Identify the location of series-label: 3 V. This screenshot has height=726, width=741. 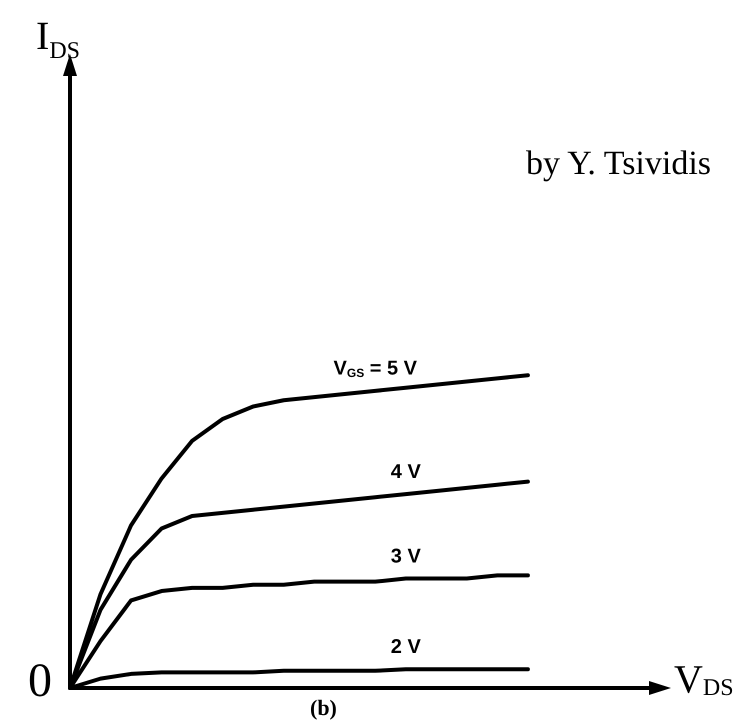
(406, 557).